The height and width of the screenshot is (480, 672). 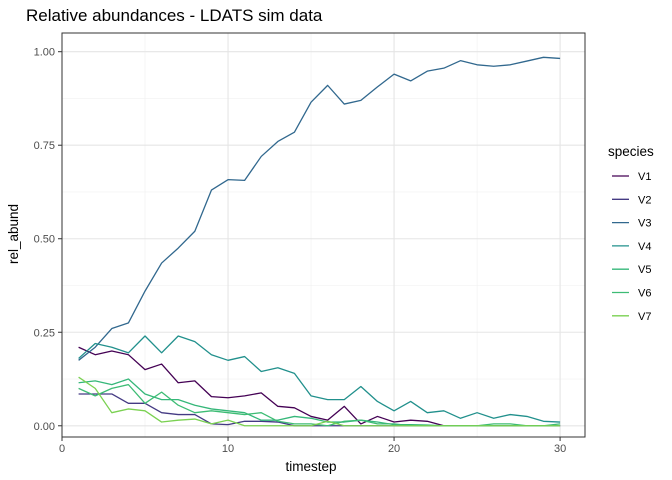 What do you see at coordinates (13, 234) in the screenshot?
I see `y-axis-title: rel_abund` at bounding box center [13, 234].